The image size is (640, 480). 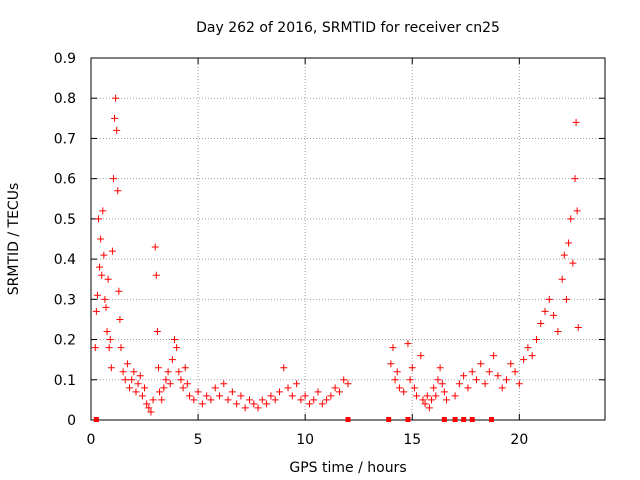 I want to click on x-tick-label: 5, so click(x=198, y=440).